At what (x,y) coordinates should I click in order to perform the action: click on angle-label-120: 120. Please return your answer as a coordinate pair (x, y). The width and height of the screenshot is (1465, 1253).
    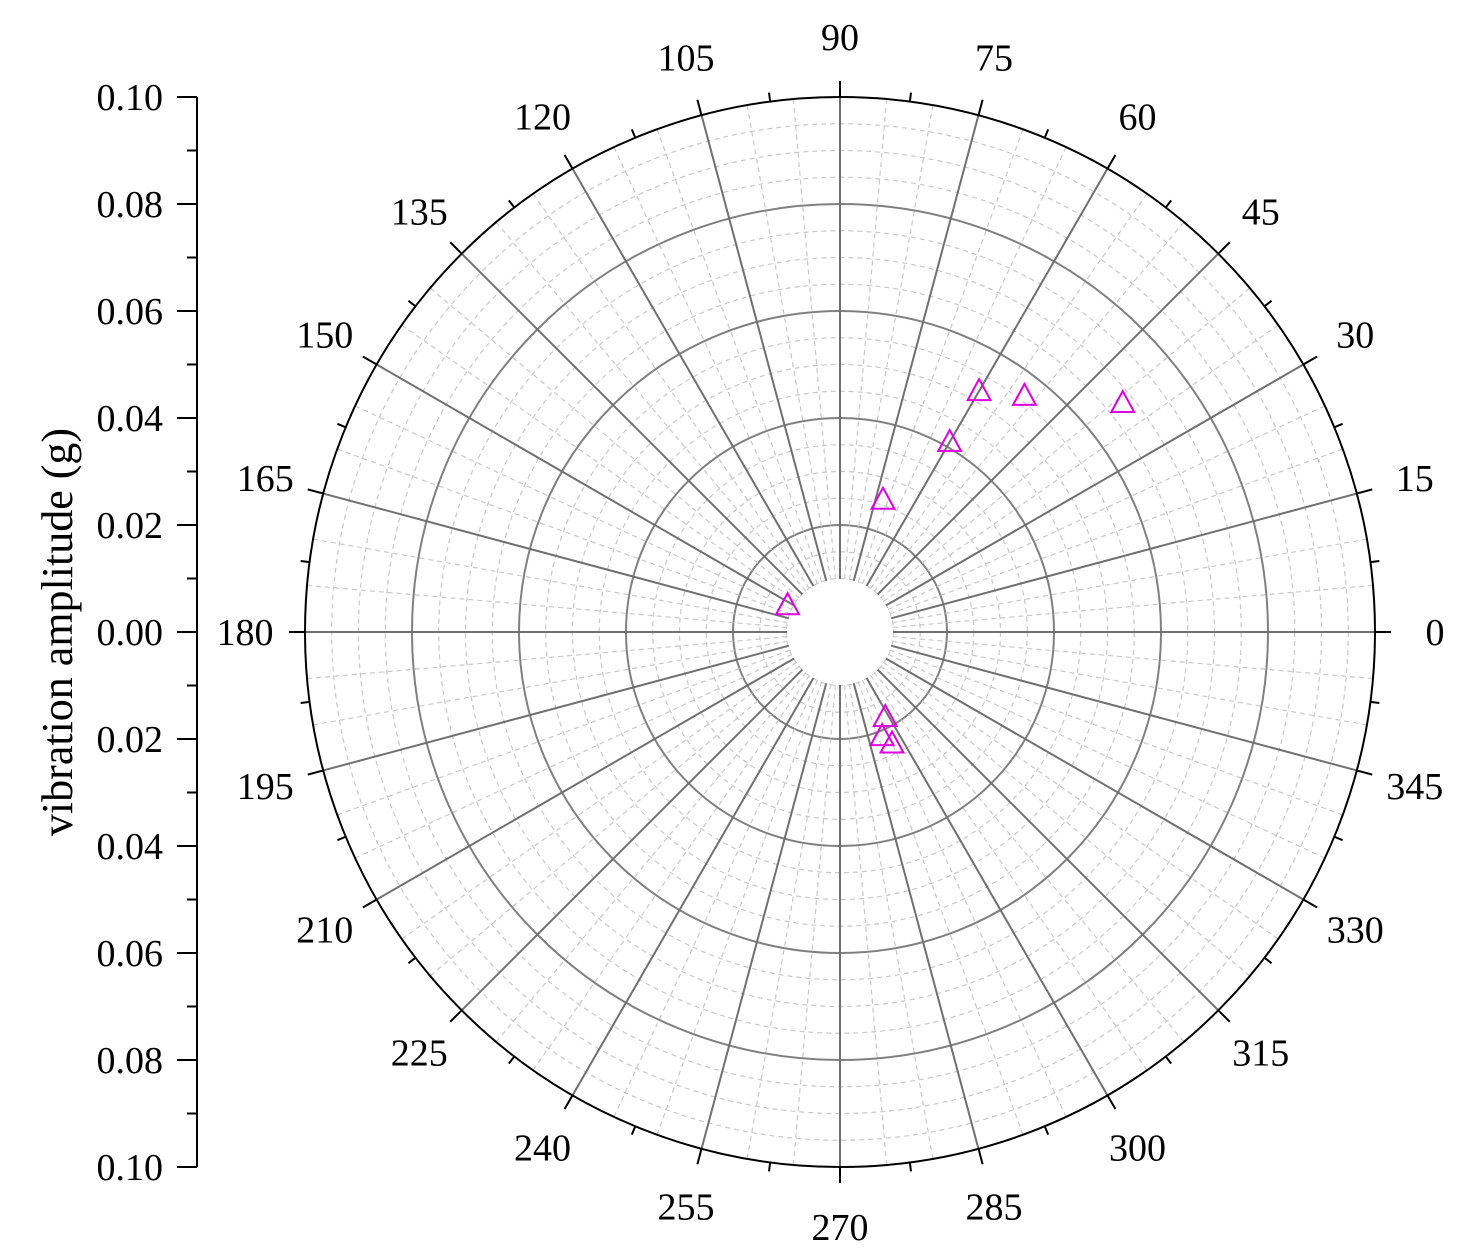
    Looking at the image, I should click on (542, 118).